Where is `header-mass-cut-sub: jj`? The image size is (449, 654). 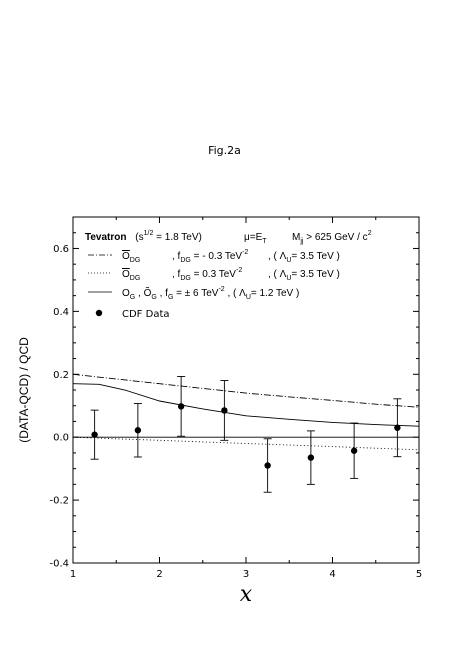 header-mass-cut-sub: jj is located at coordinates (301, 241).